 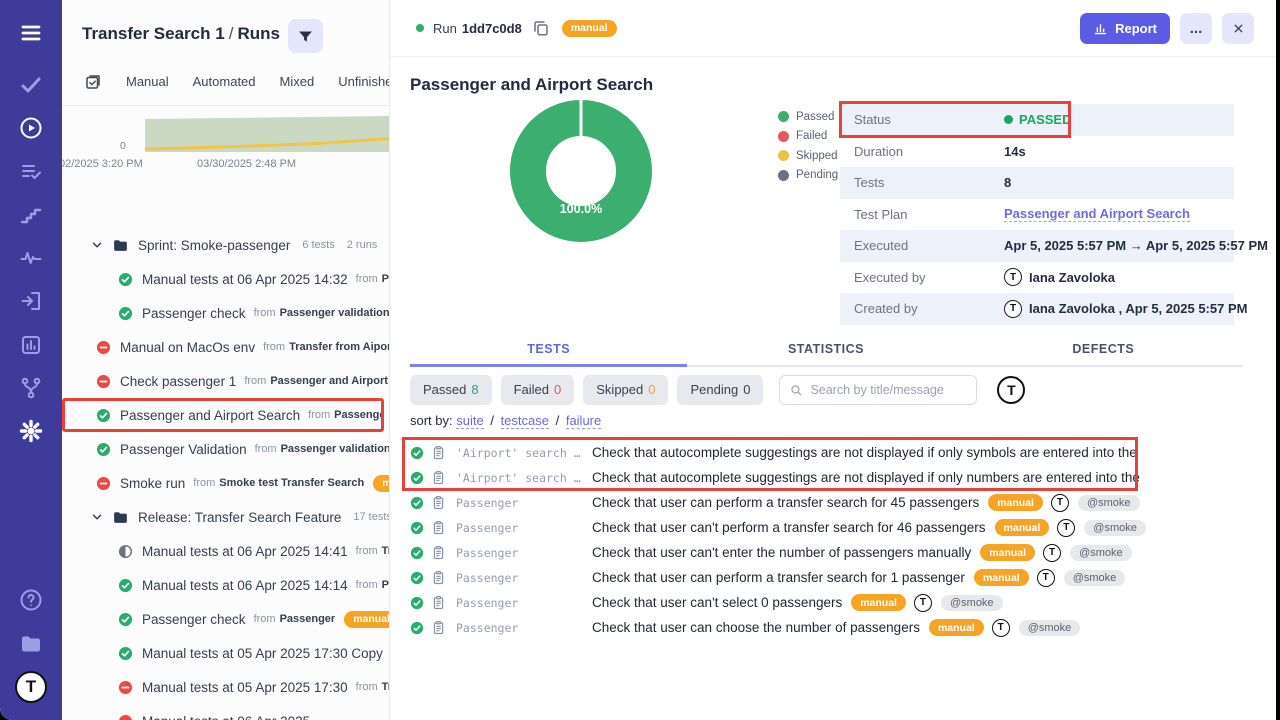 I want to click on copy-icon, so click(x=541, y=28).